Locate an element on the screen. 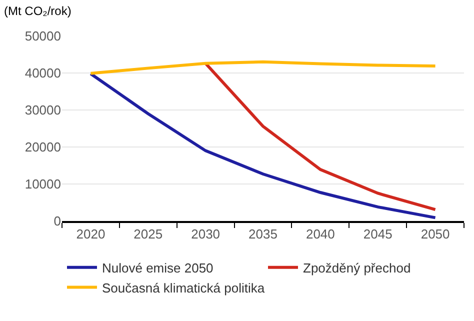 This screenshot has width=474, height=321. x-tick-label: 2035 is located at coordinates (263, 234).